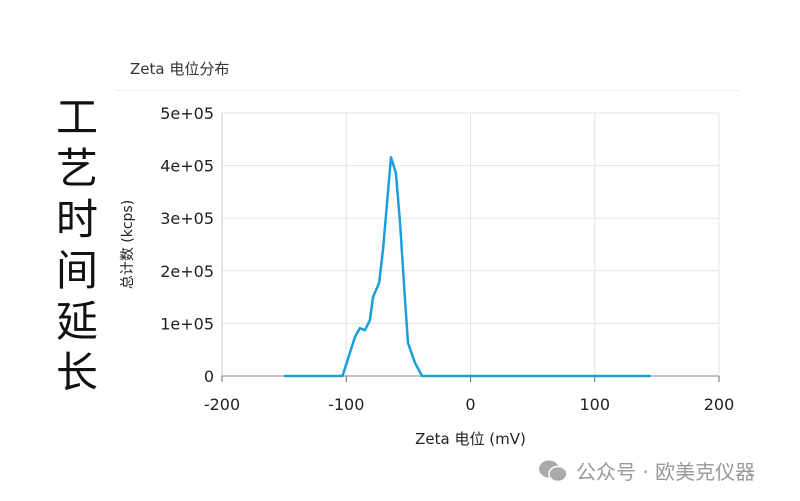 This screenshot has height=501, width=800. I want to click on y-tick-label: 0, so click(209, 376).